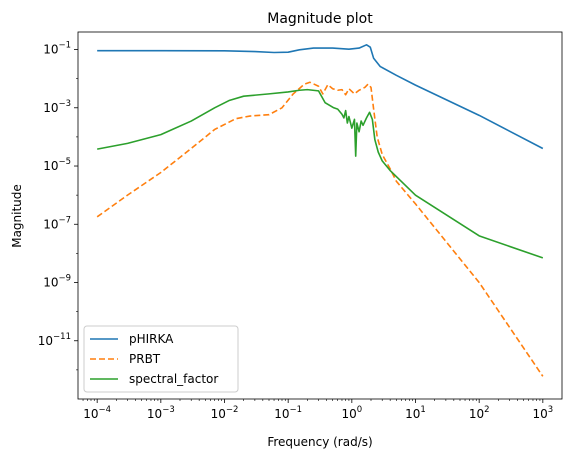  Describe the element at coordinates (57, 165) in the screenshot. I see `y-tick-label: 10⁻⁵` at that location.